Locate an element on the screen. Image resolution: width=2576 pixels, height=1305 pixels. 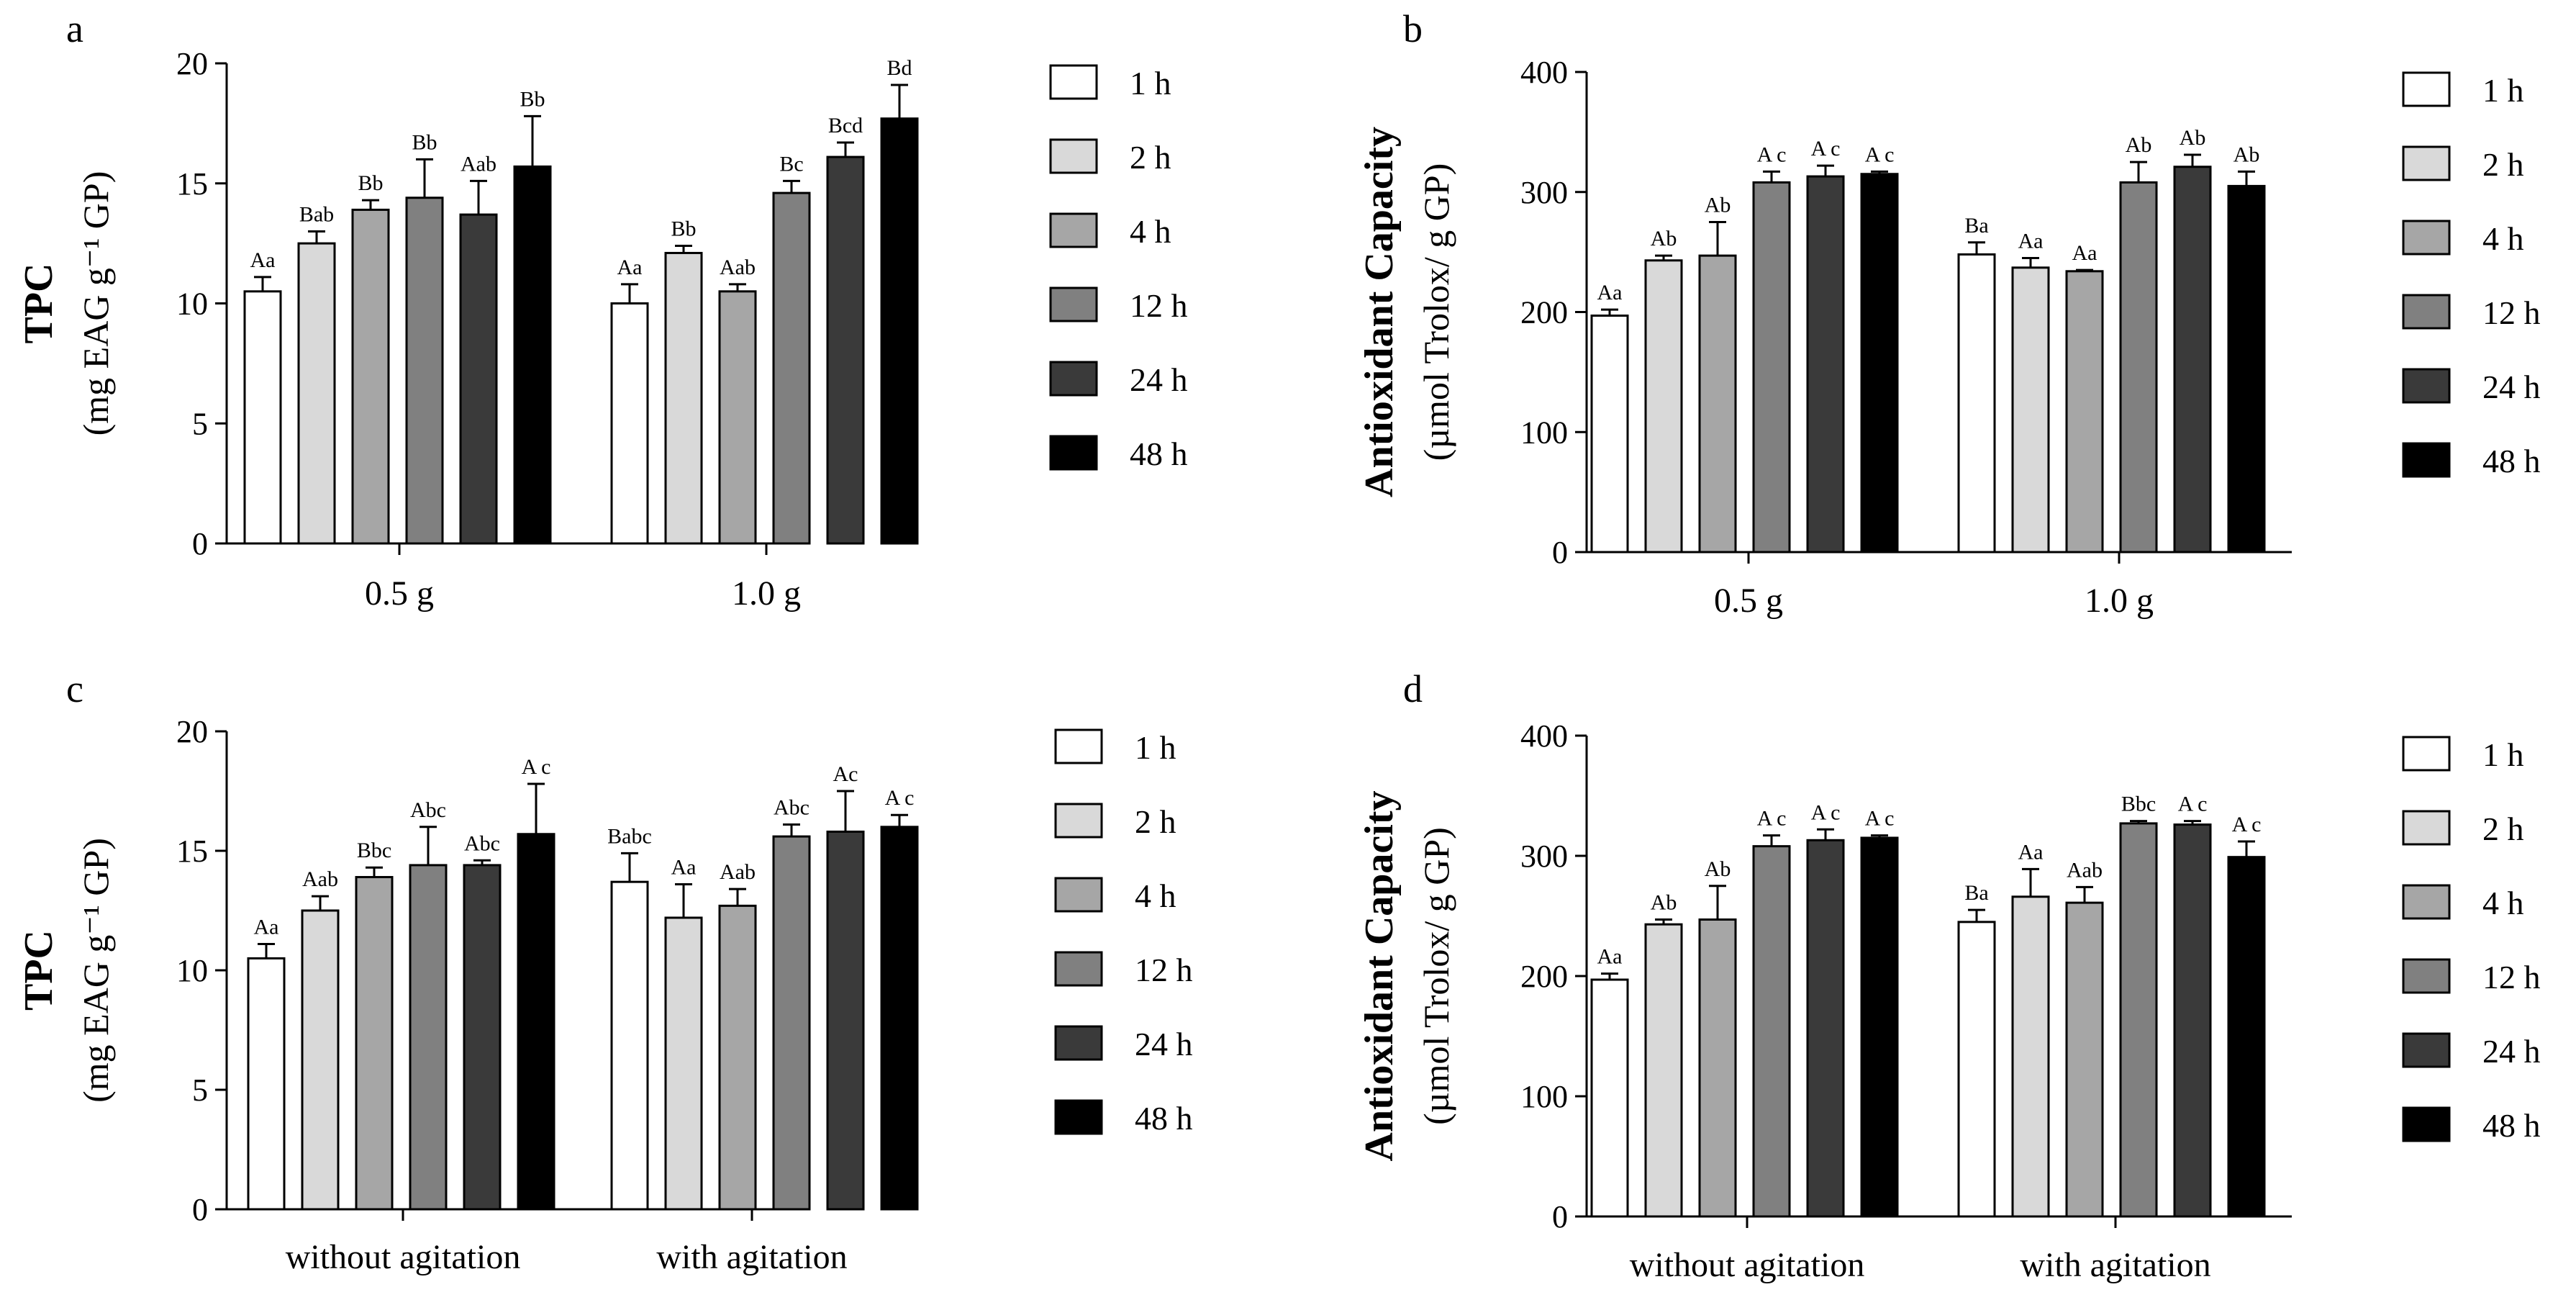
significance-label: Bab is located at coordinates (316, 214).